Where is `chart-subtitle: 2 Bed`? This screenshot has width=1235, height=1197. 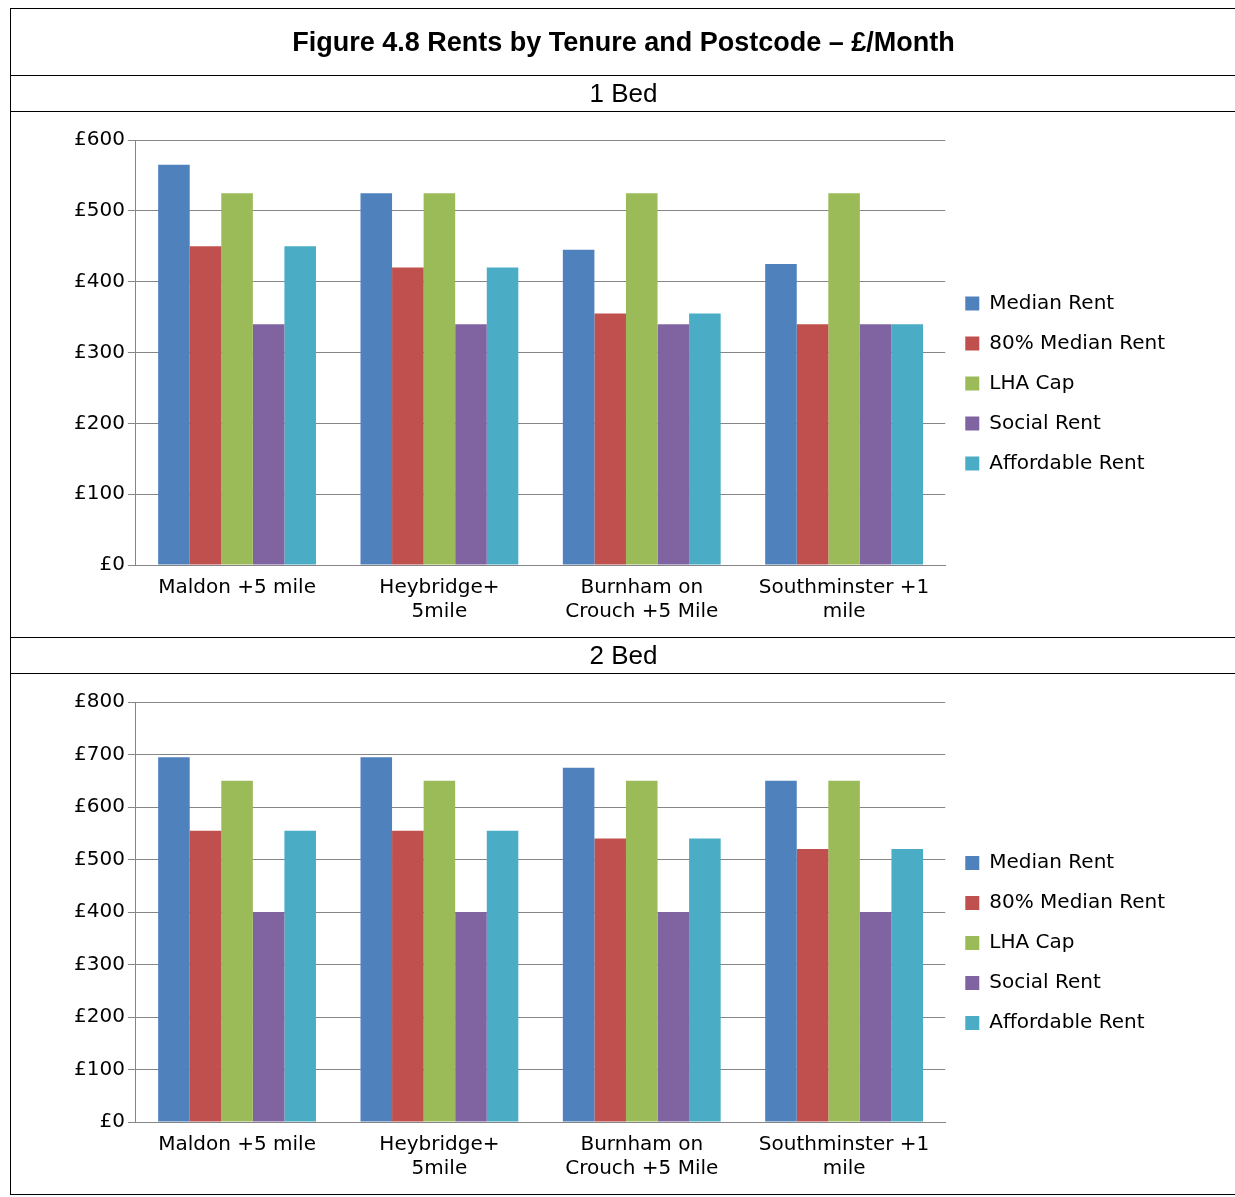 chart-subtitle: 2 Bed is located at coordinates (623, 656).